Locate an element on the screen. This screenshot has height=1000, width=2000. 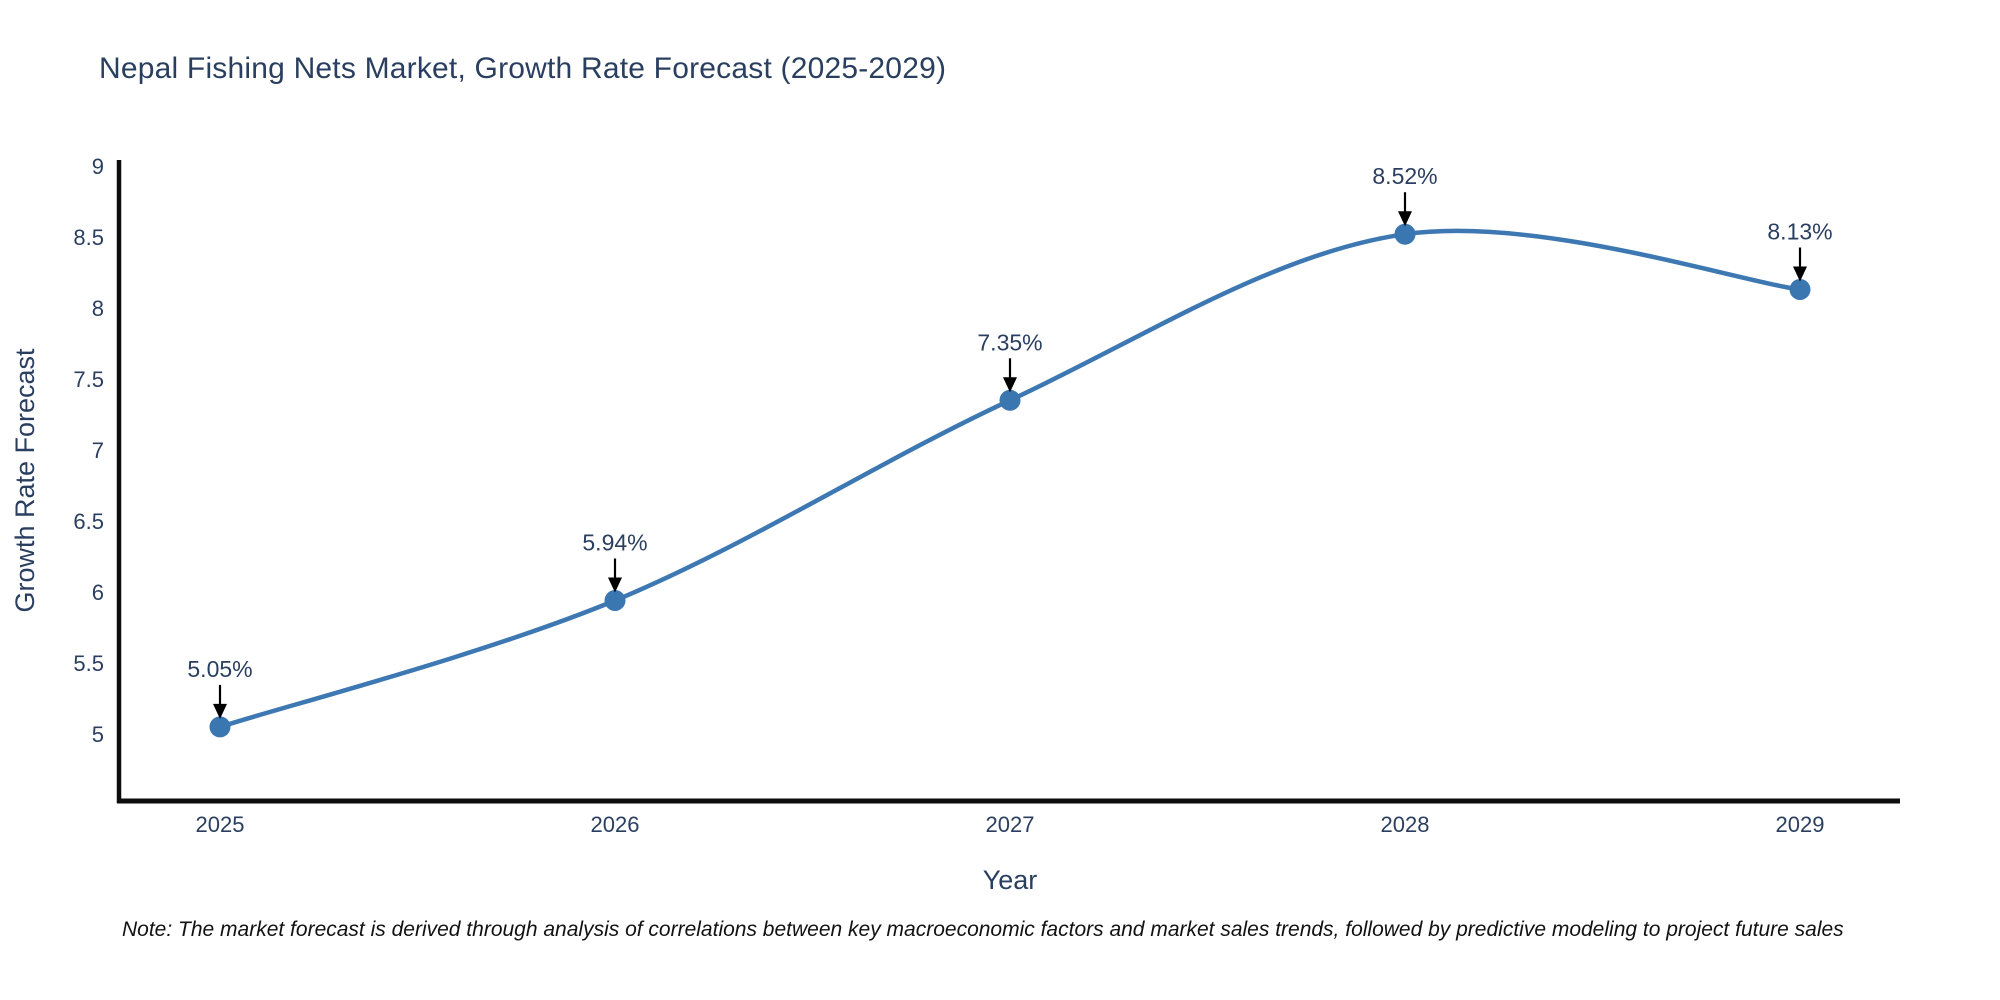
y-tick-label: 6.5 is located at coordinates (88, 521).